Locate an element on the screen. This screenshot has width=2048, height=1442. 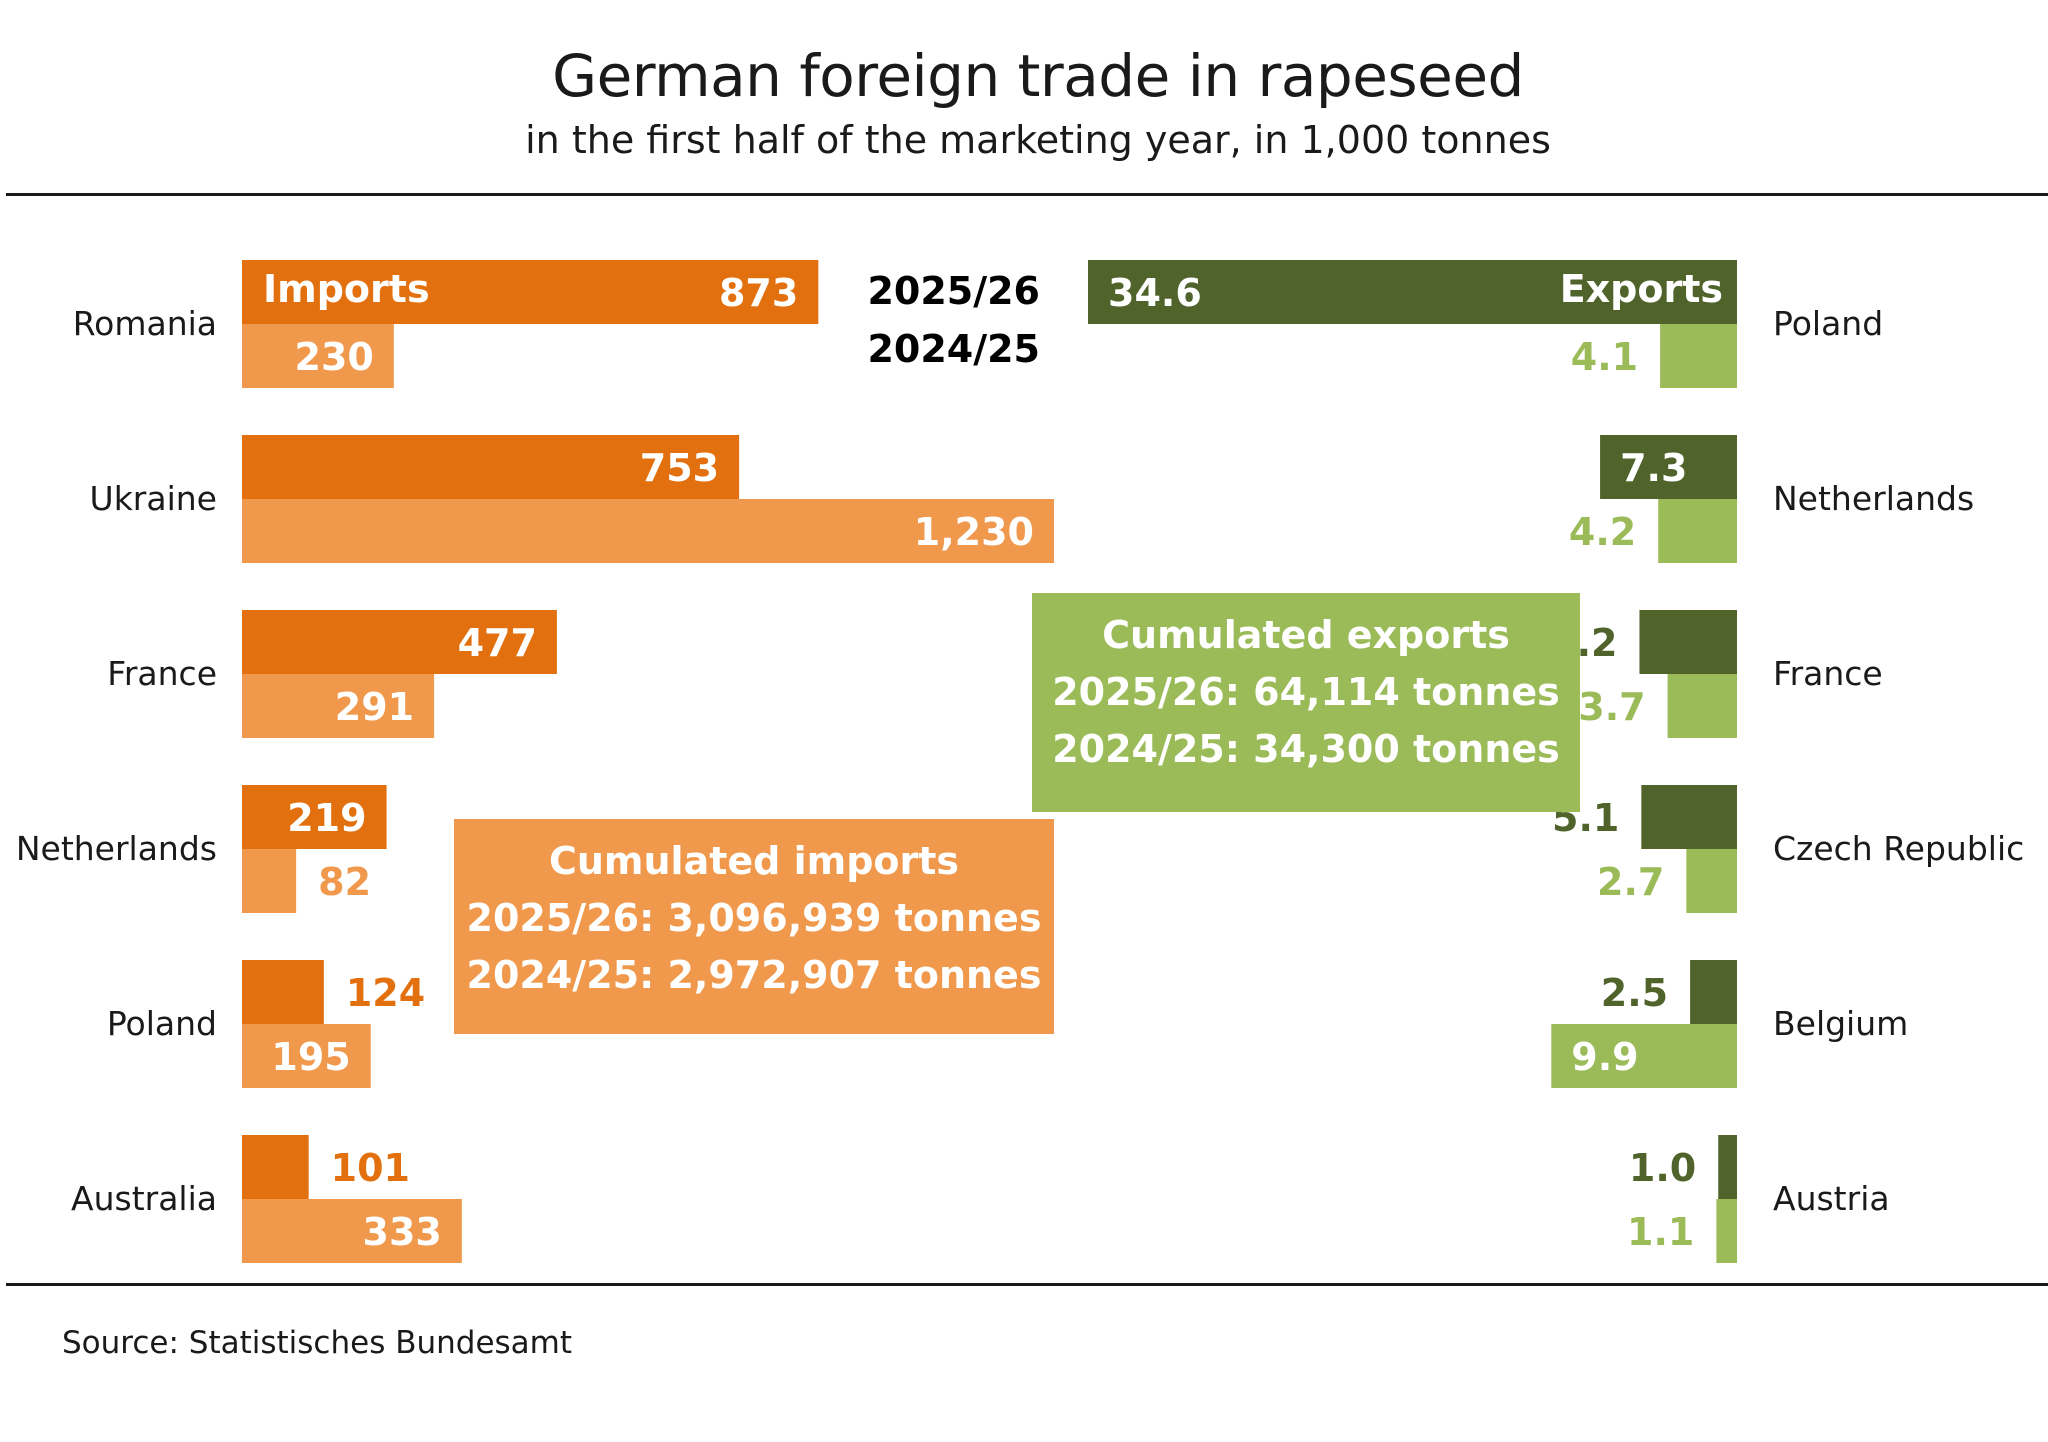
imports-panel-title: Imports is located at coordinates (346, 289).